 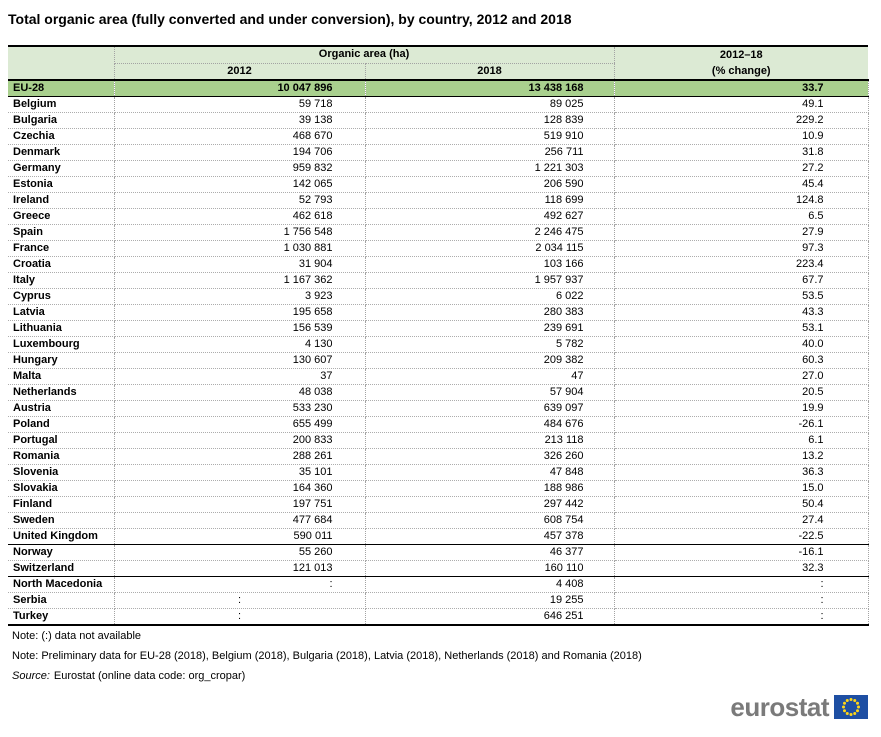 I want to click on value-2012-cell: 288 261, so click(x=240, y=456).